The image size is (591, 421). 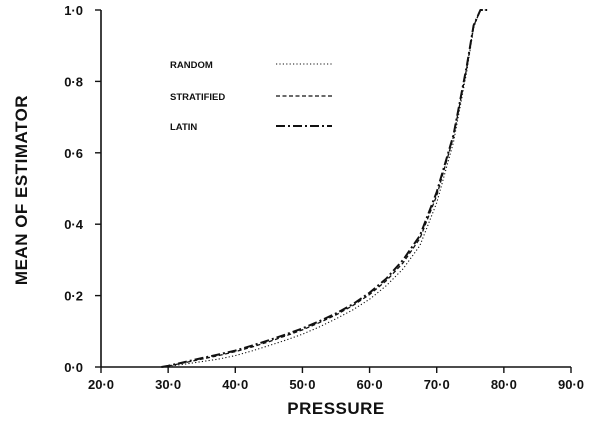 I want to click on y-tick-label: 1·0, so click(x=73, y=10).